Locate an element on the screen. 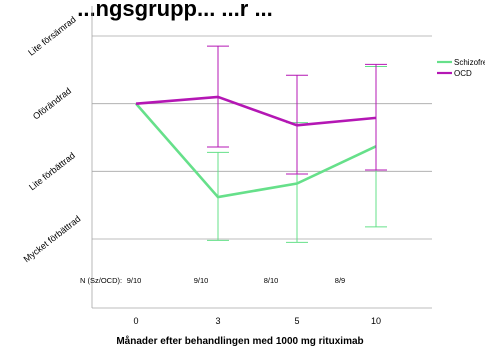 This screenshot has height=350, width=485. n-value-0: 9/10 is located at coordinates (134, 280).